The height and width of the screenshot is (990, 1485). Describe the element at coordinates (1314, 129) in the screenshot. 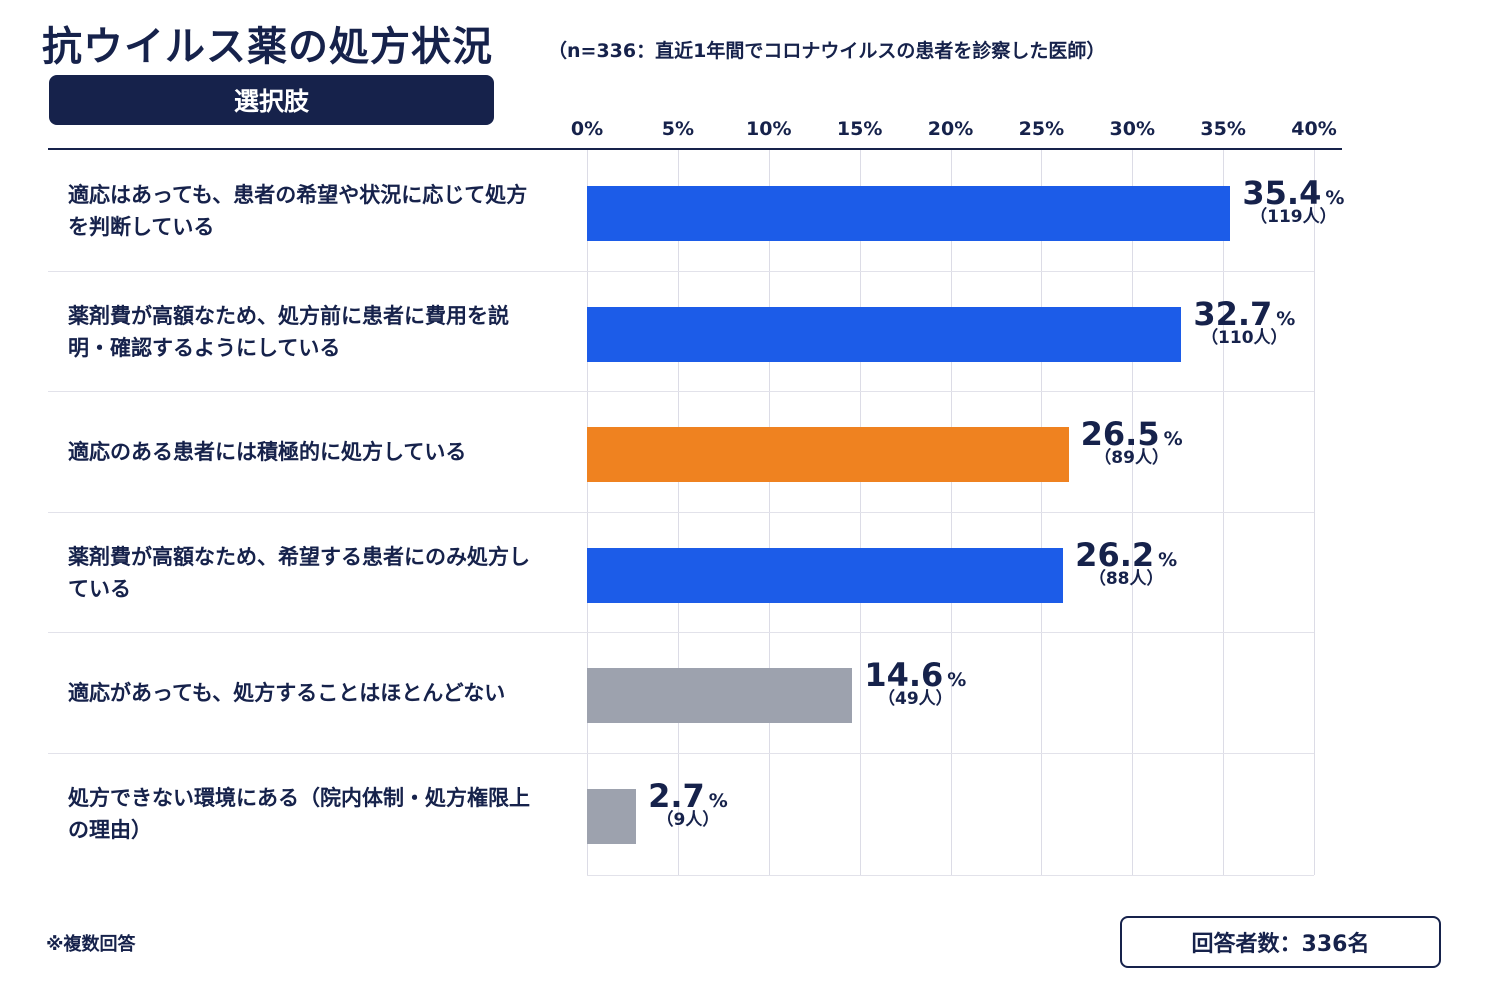

I see `x-tick-label: 40%` at that location.